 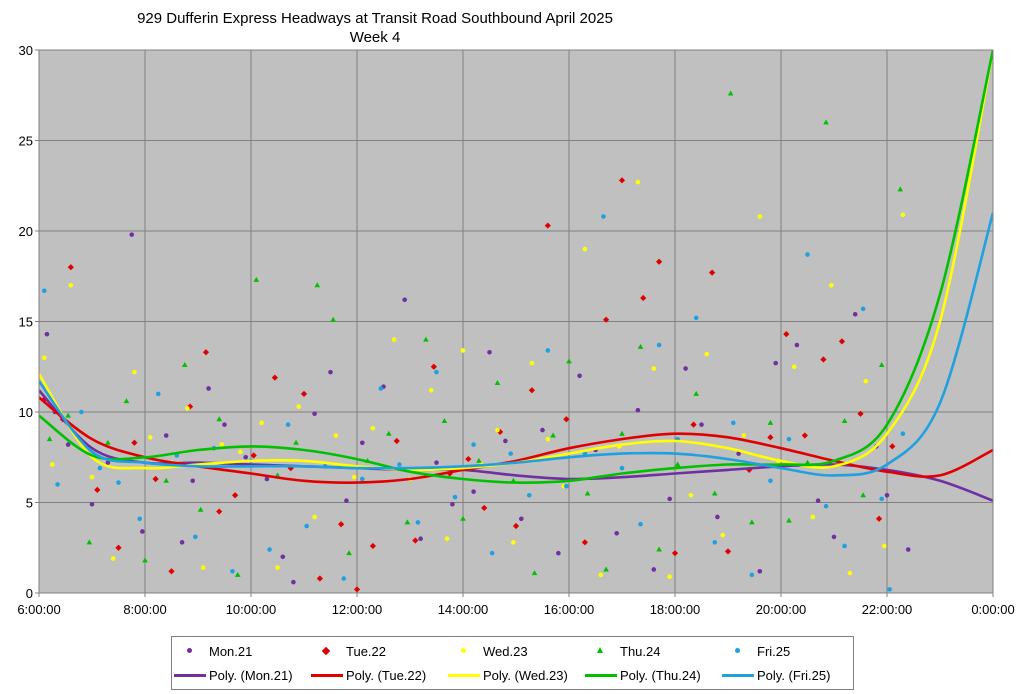 I want to click on legend-item-thu-24: Thu.24, so click(x=621, y=651).